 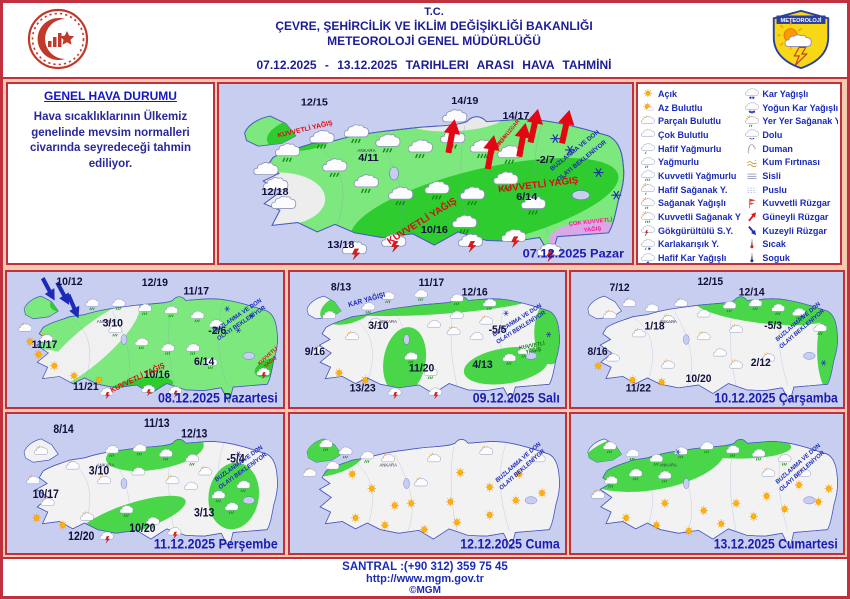 I want to click on legend-item: Dolu, so click(x=791, y=135).